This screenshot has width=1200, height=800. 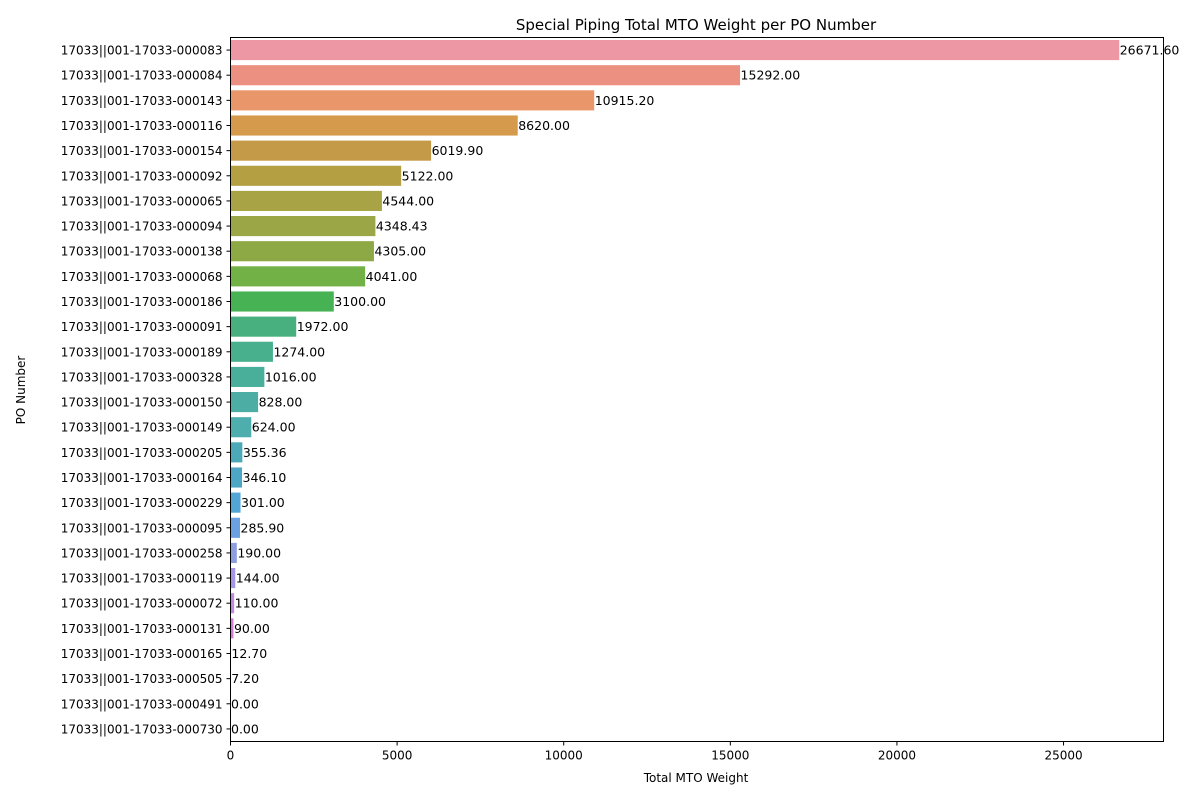 I want to click on y-tick-label: 17033||001-17033-000165, so click(x=142, y=654).